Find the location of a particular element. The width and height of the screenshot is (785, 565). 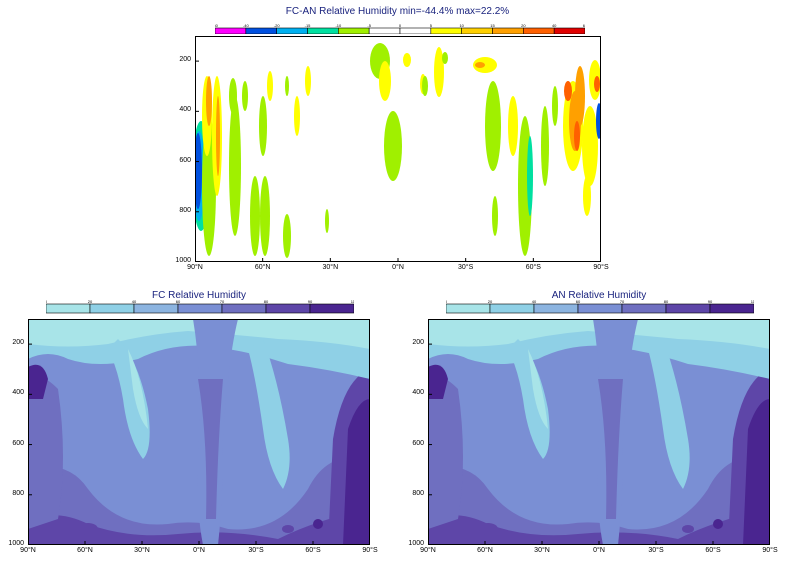

fc-colorbar-tick: 110 is located at coordinates (352, 301).